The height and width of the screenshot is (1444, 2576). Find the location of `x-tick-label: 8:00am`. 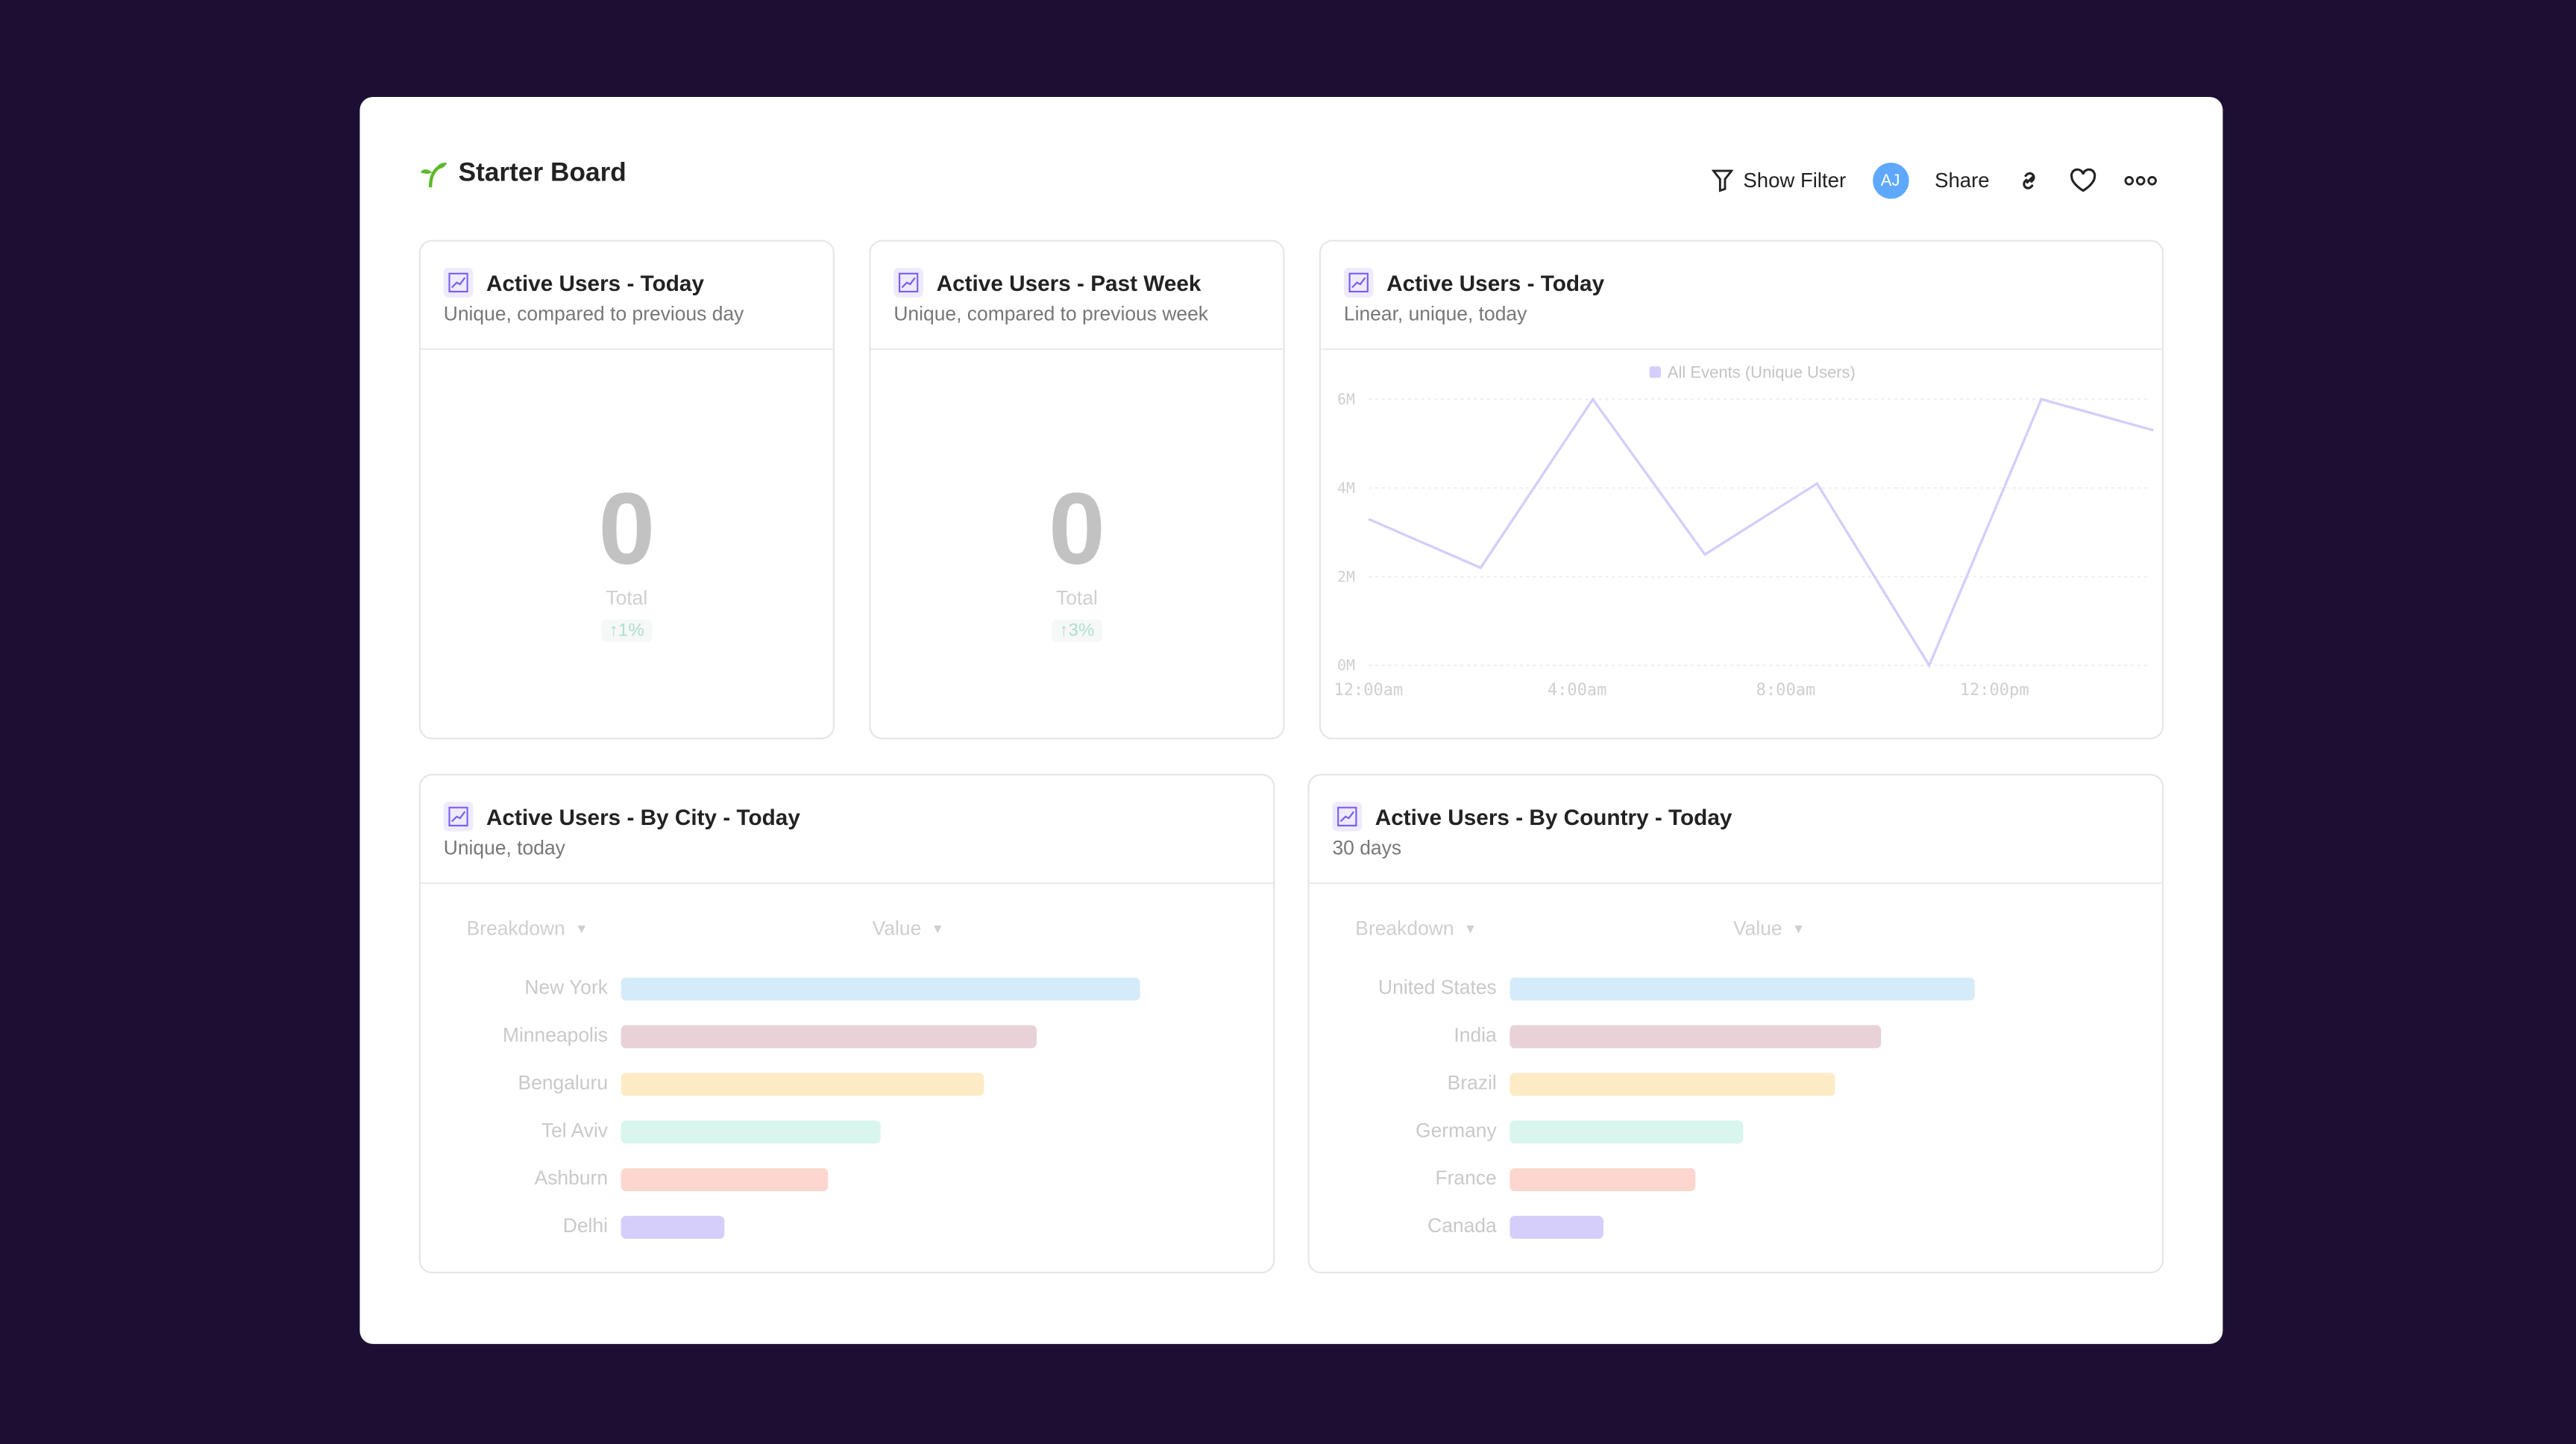

x-tick-label: 8:00am is located at coordinates (1786, 690).